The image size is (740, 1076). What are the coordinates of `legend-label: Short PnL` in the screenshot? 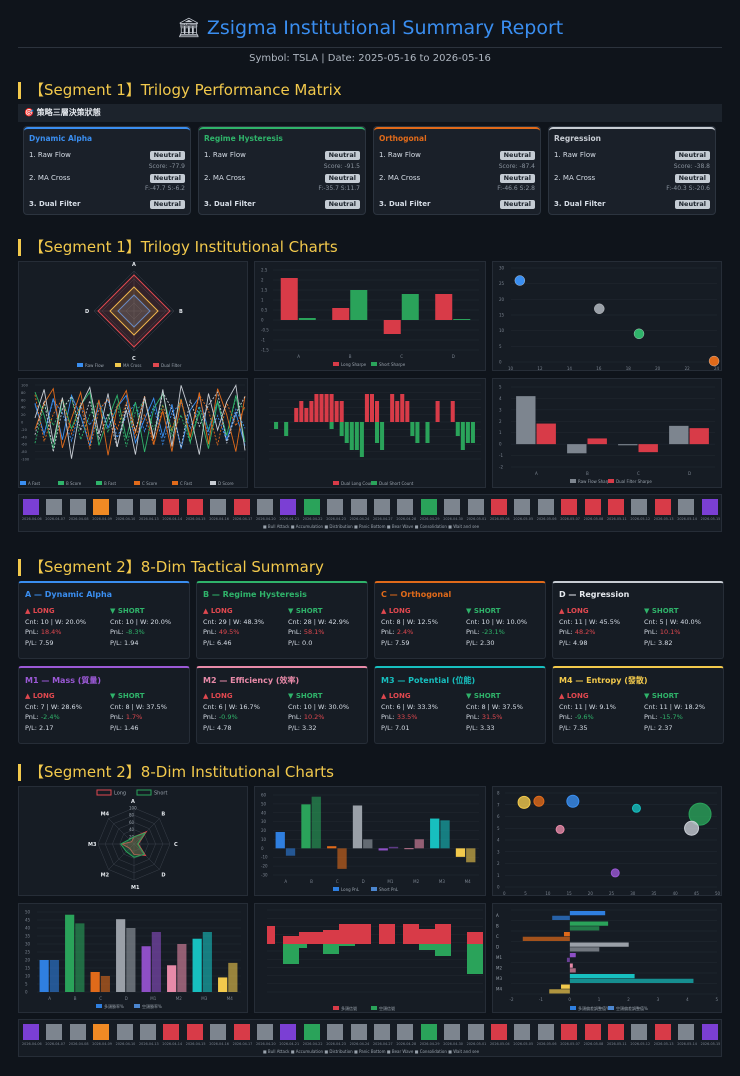 It's located at (389, 889).